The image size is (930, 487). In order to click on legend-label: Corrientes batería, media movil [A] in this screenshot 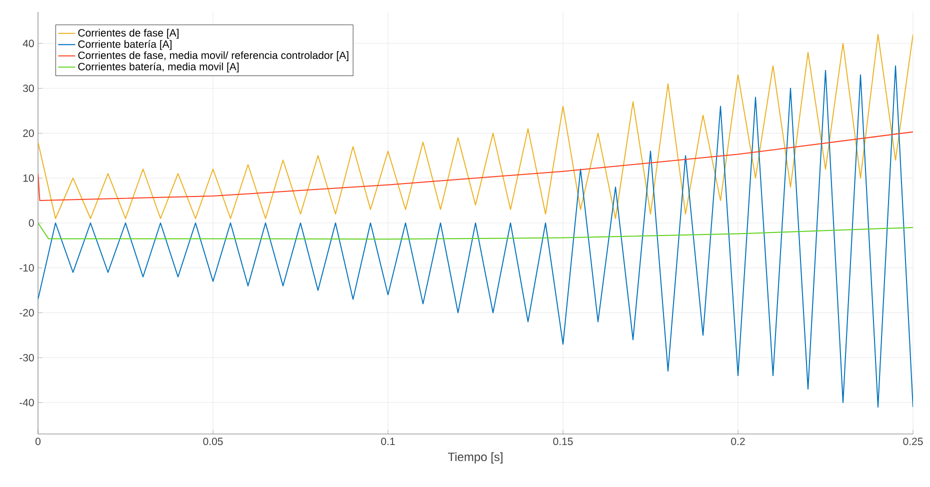, I will do `click(158, 67)`.